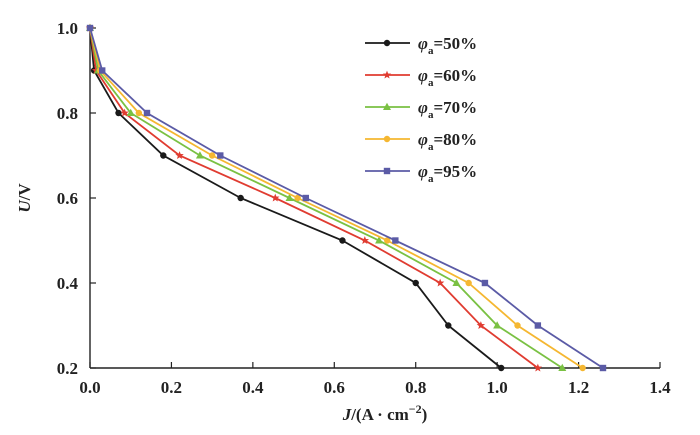  What do you see at coordinates (447, 45) in the screenshot?
I see `legend-label: φa=50%` at bounding box center [447, 45].